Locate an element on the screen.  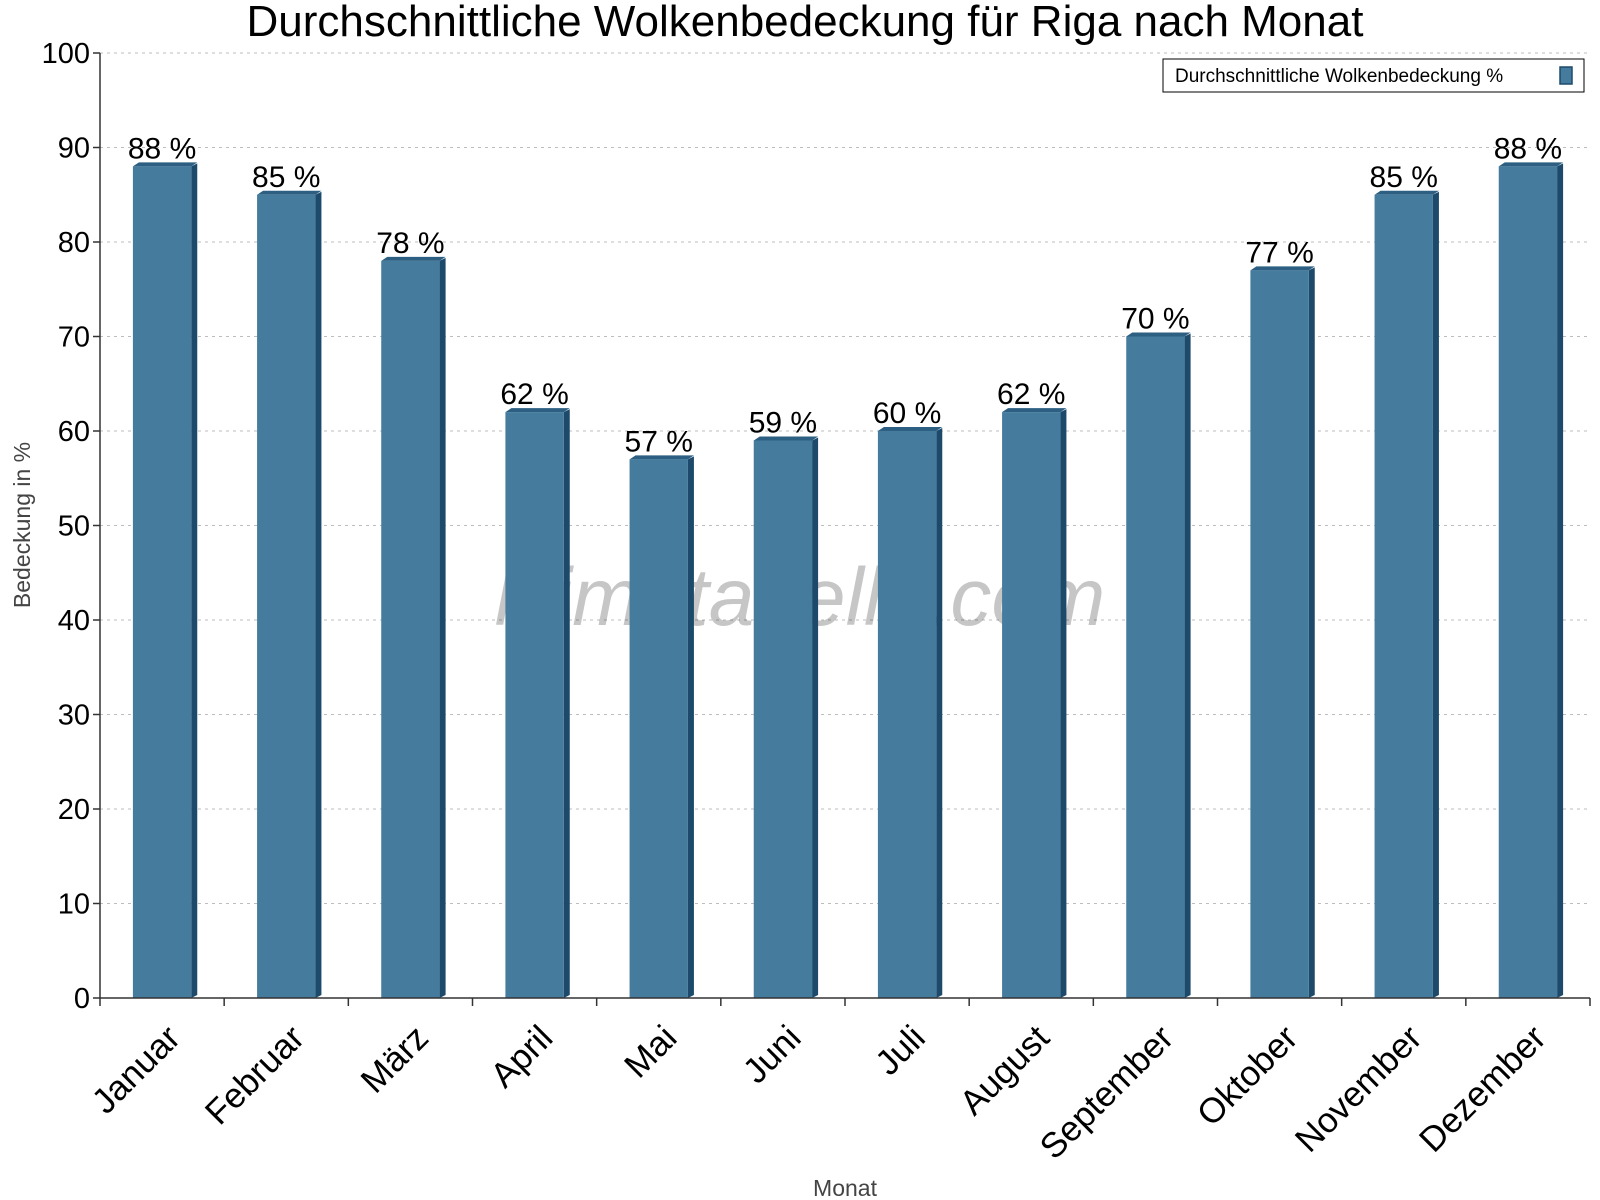
legend: Durchschnittliche Wolkenbedeckung % is located at coordinates (1373, 75).